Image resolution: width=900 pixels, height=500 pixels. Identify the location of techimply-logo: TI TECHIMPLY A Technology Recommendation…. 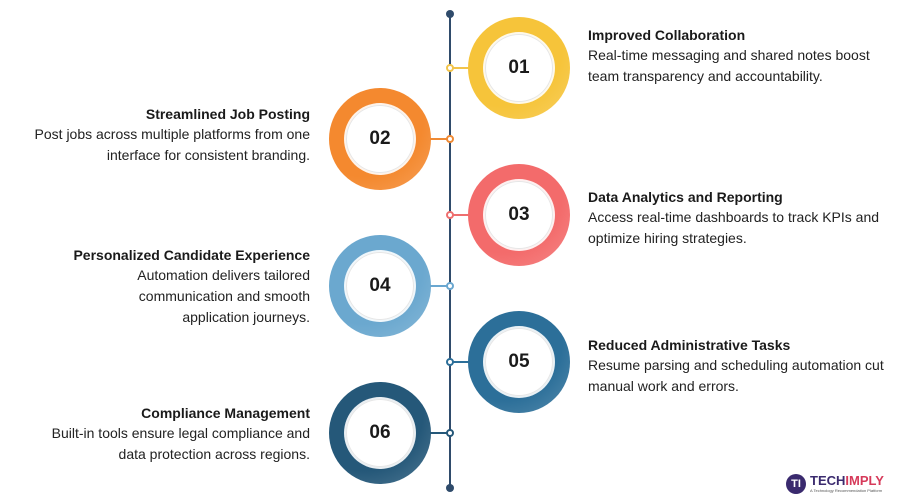
(841, 485).